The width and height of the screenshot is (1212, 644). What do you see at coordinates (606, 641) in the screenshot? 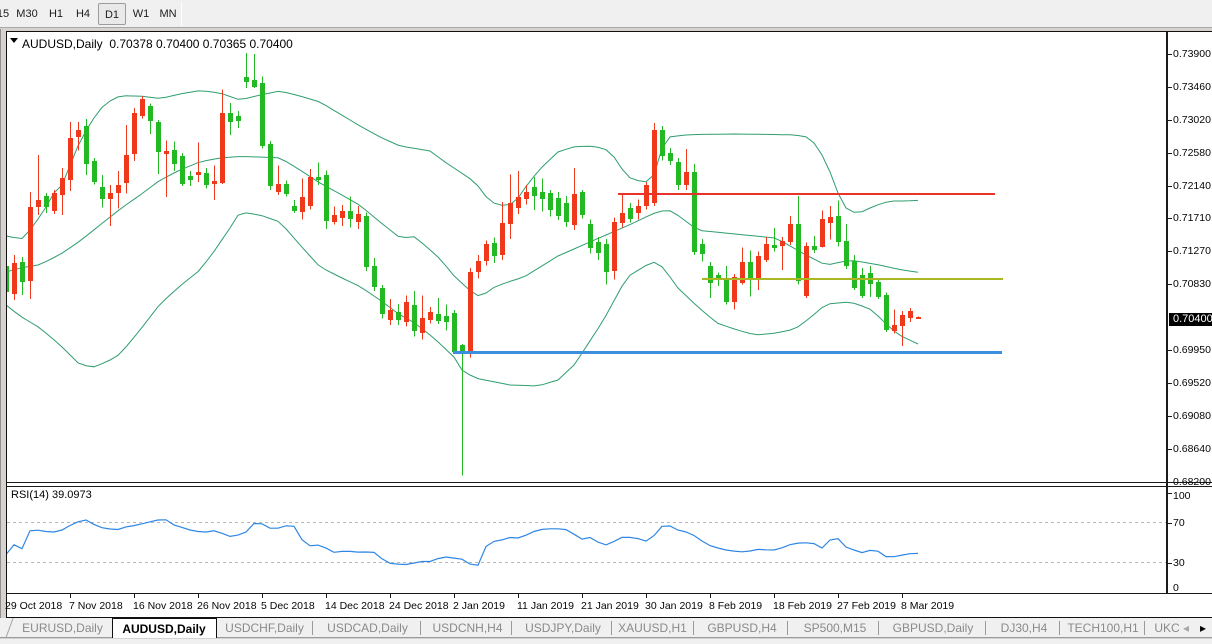
I see `status-strip` at bounding box center [606, 641].